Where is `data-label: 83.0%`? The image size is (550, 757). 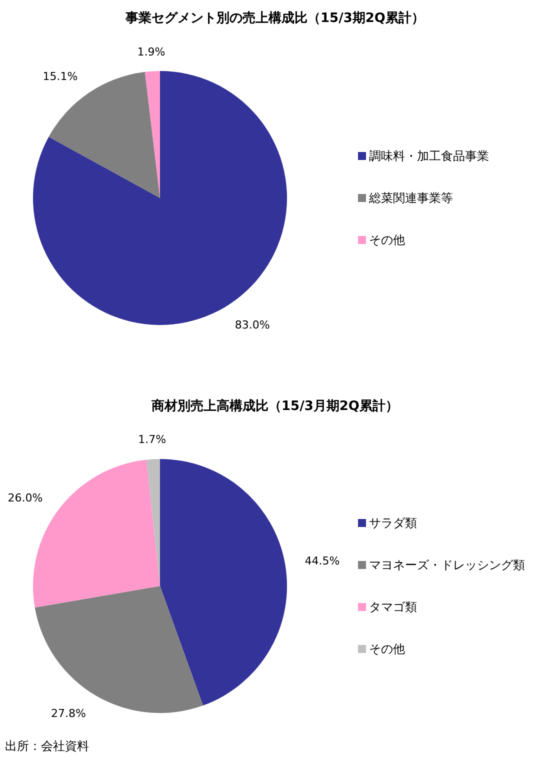 data-label: 83.0% is located at coordinates (252, 325).